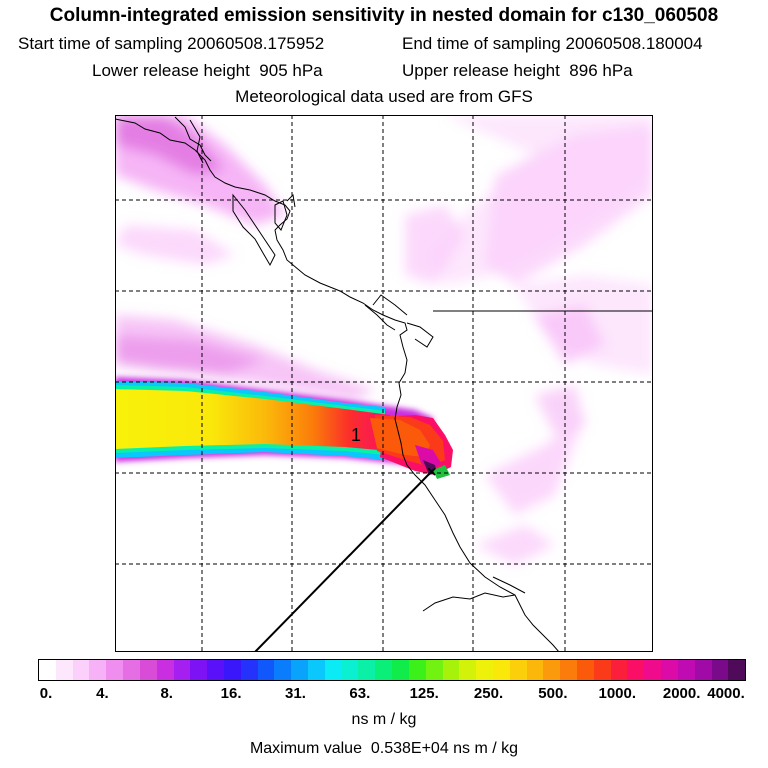 Image resolution: width=768 pixels, height=768 pixels. I want to click on colorbar-tick-label: 250., so click(488, 693).